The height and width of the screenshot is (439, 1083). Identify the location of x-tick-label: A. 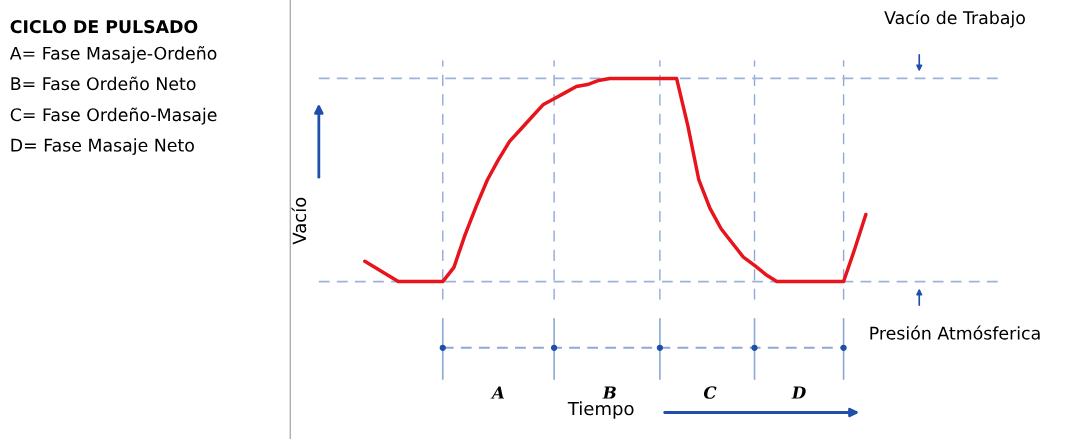
(497, 392).